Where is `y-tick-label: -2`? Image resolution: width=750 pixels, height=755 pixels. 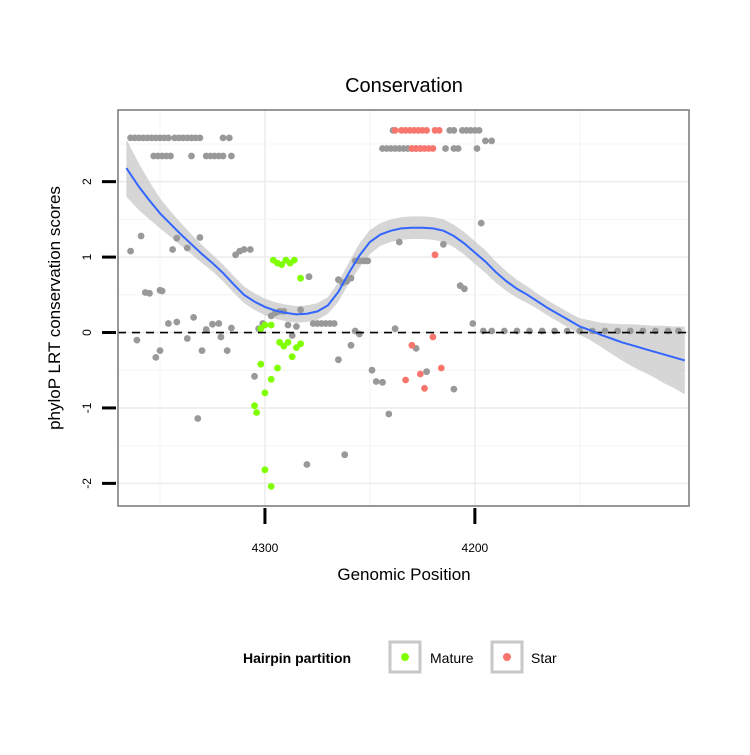 y-tick-label: -2 is located at coordinates (87, 483).